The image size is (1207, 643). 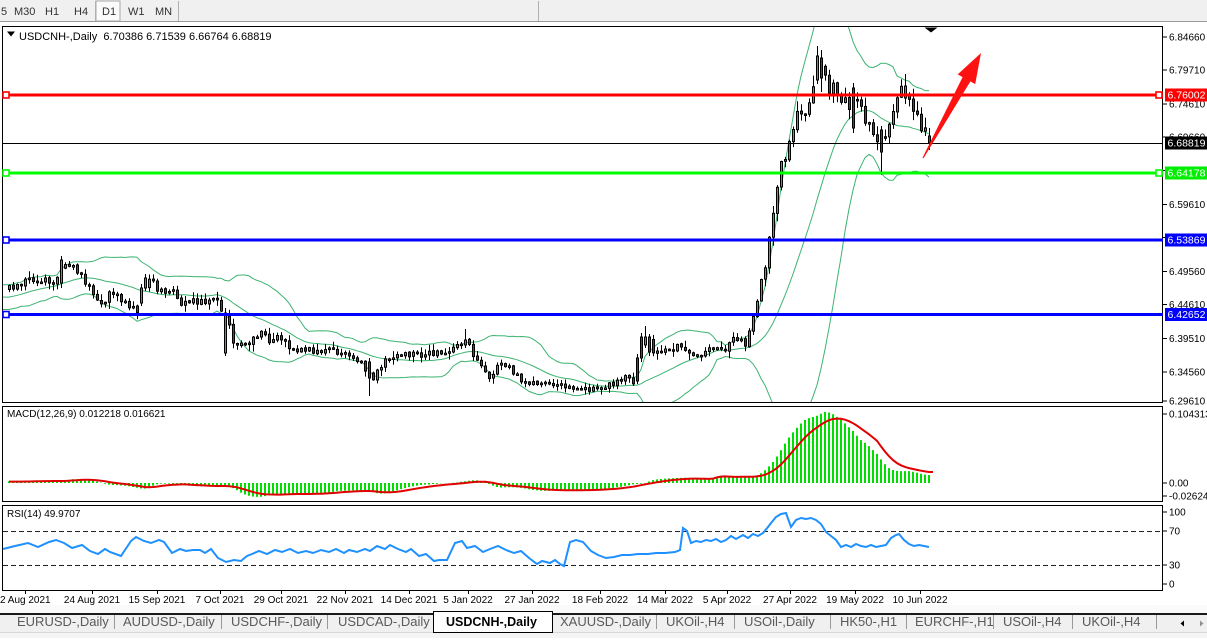 I want to click on svg-text: 5 Jan 2022, so click(x=468, y=600).